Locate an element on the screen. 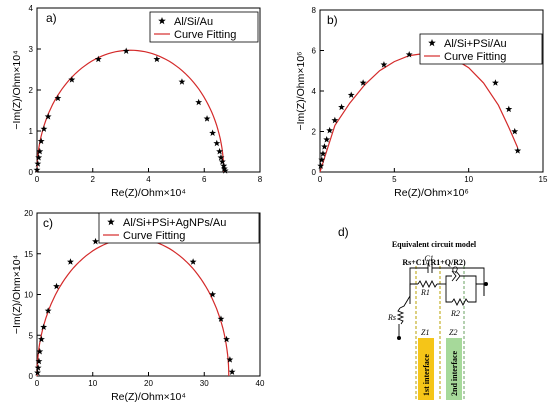 Image resolution: width=550 pixels, height=413 pixels. y-tick-label: 2 is located at coordinates (31, 90).